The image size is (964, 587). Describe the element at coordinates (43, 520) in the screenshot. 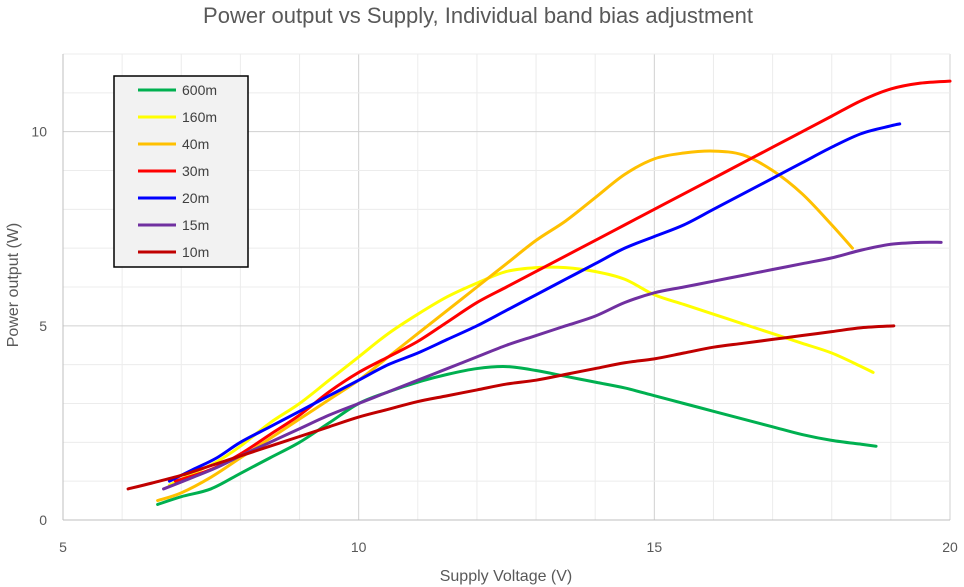

I see `y-tick-label: 0` at that location.